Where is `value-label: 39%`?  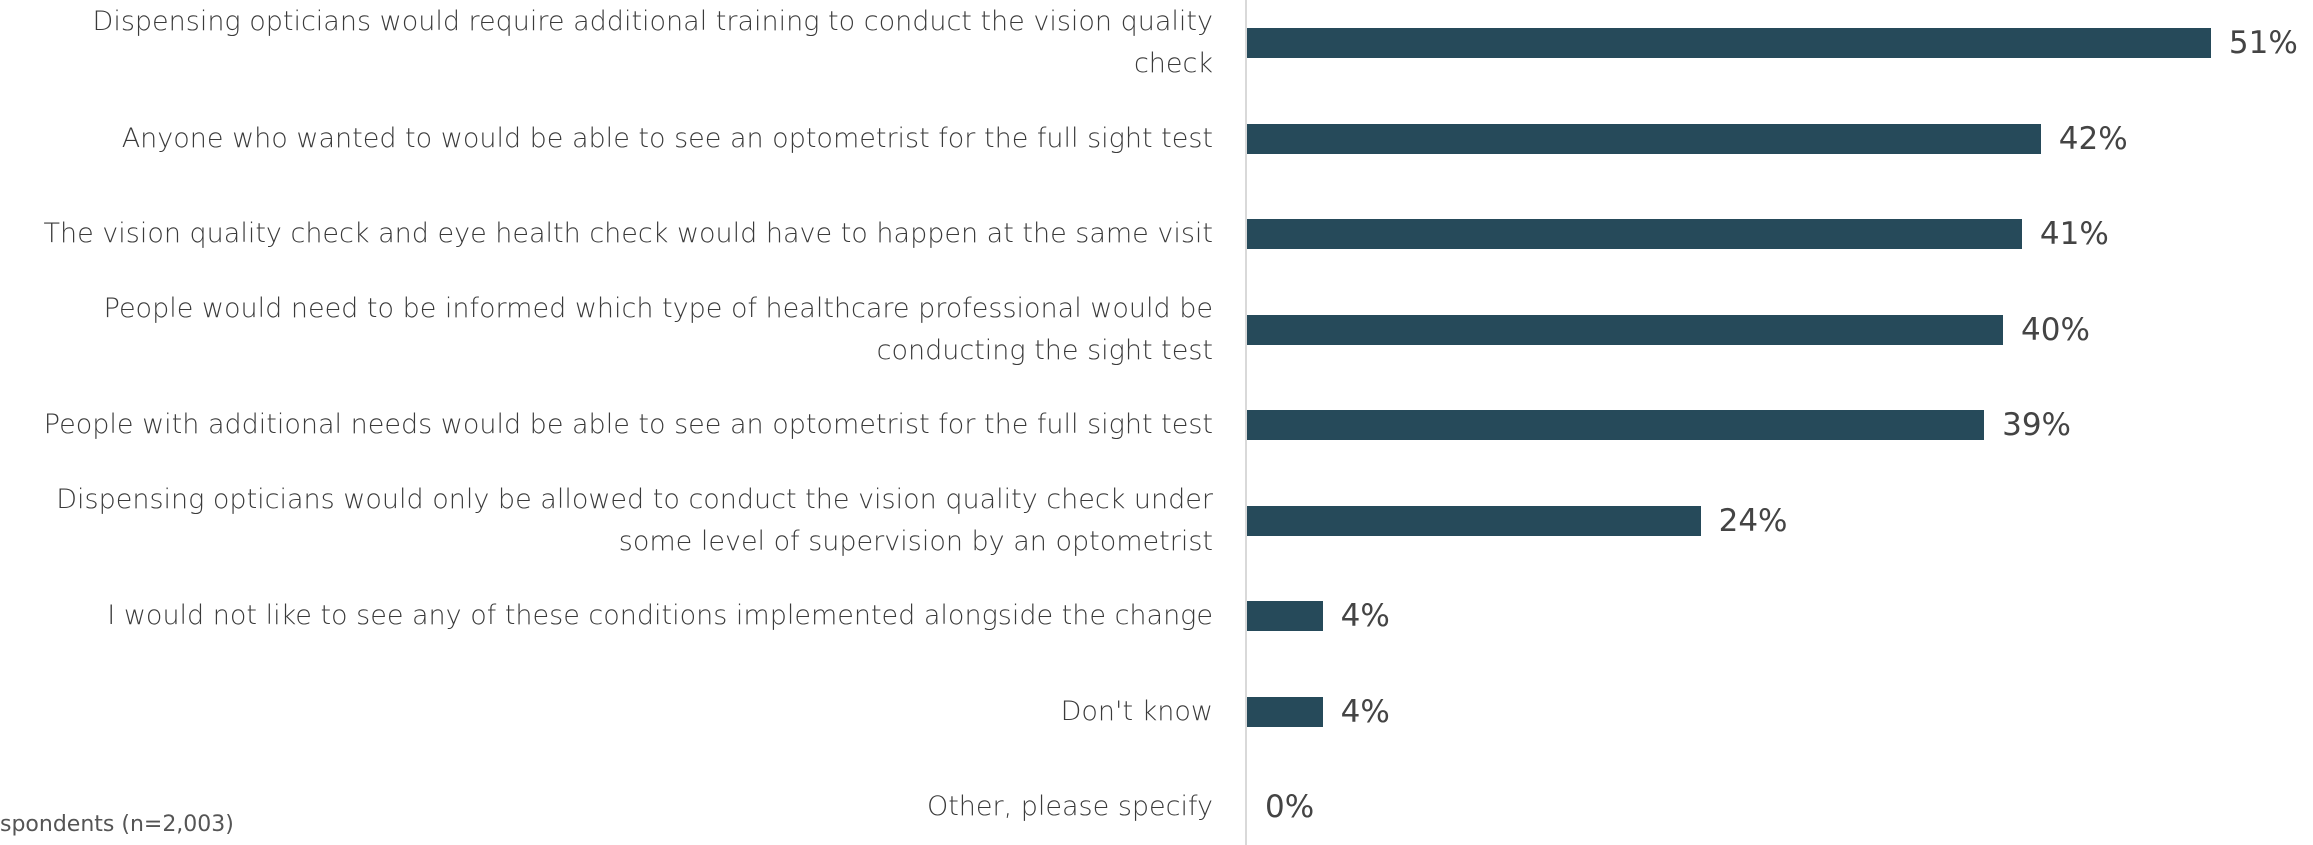
value-label: 39% is located at coordinates (2036, 425).